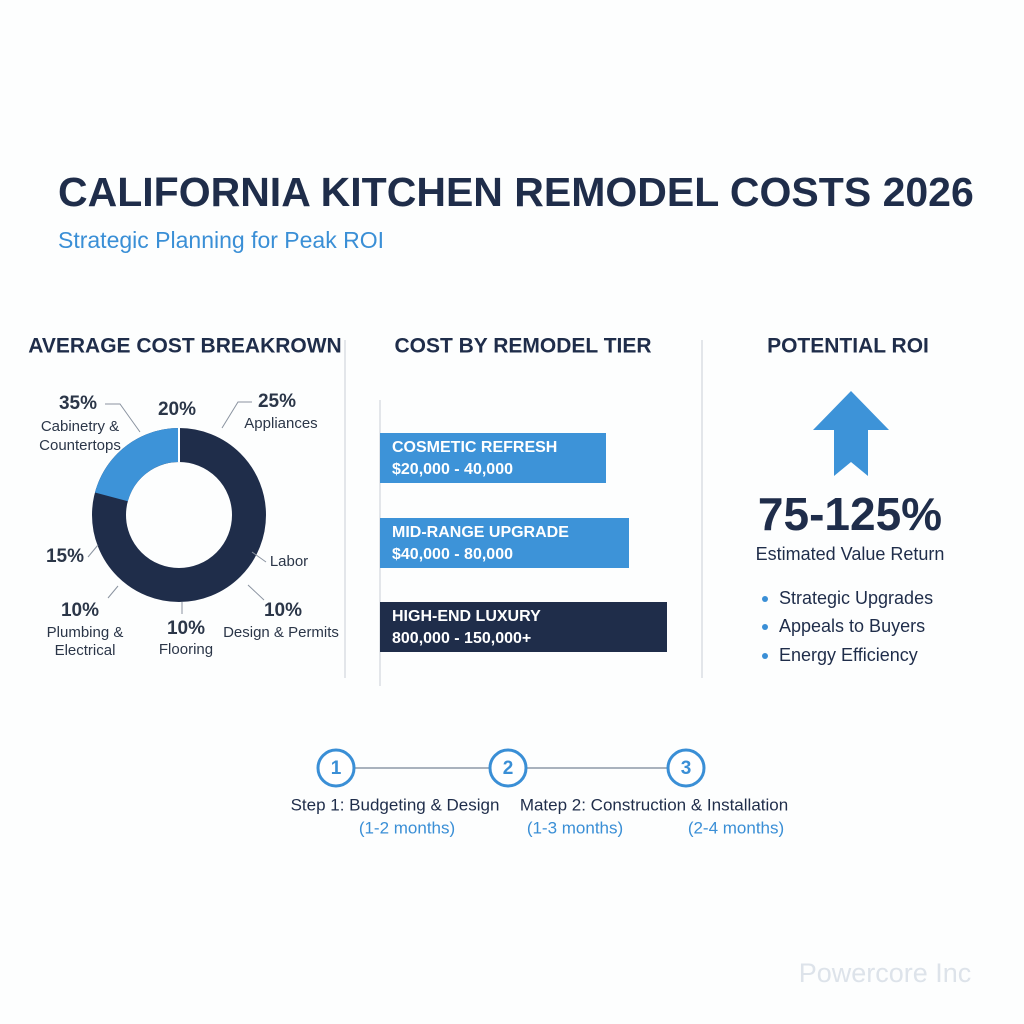 This screenshot has width=1024, height=1024. I want to click on segment-label: Plumbing &, so click(85, 632).